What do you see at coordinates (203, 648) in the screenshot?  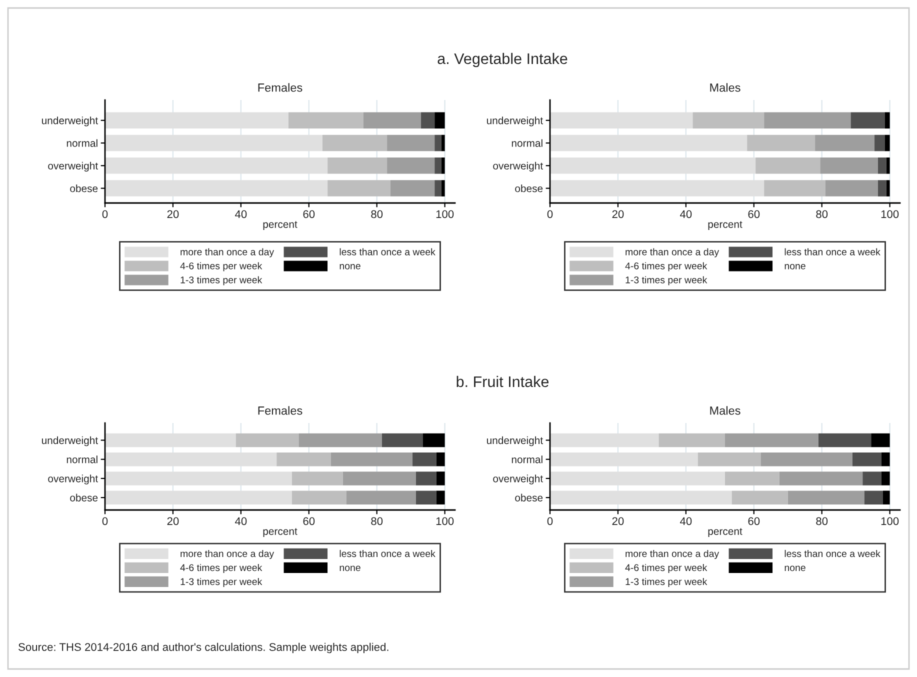 I see `source-note: Source: THS 2014-2016 and author's calculations. Sample weights applied.` at bounding box center [203, 648].